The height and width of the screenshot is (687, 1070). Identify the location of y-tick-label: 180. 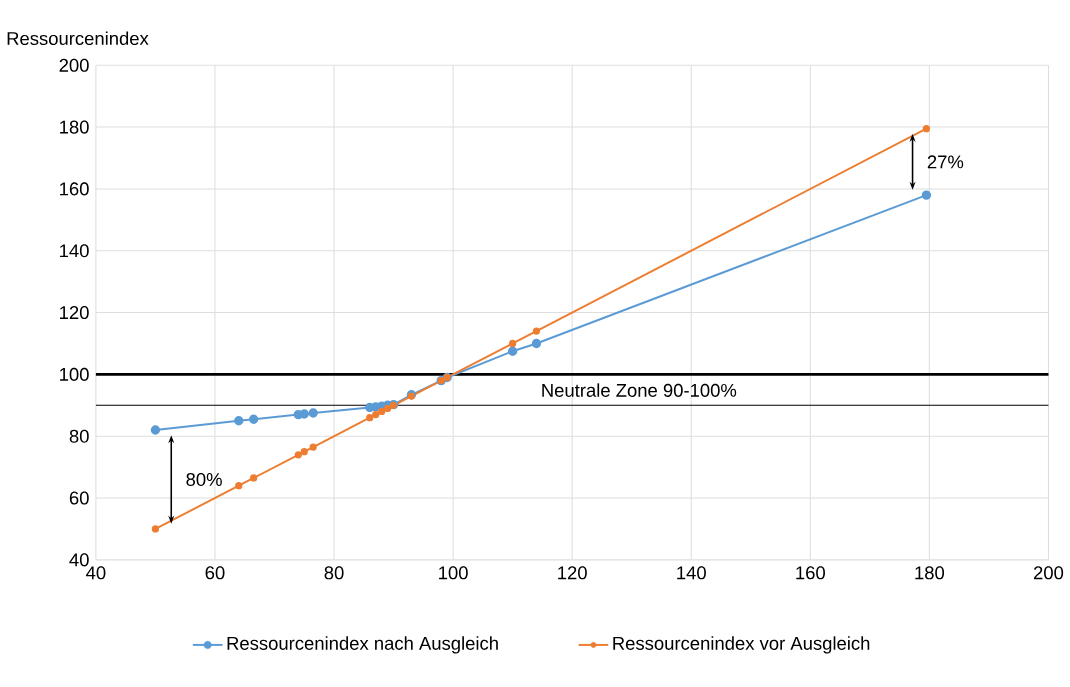
(74, 127).